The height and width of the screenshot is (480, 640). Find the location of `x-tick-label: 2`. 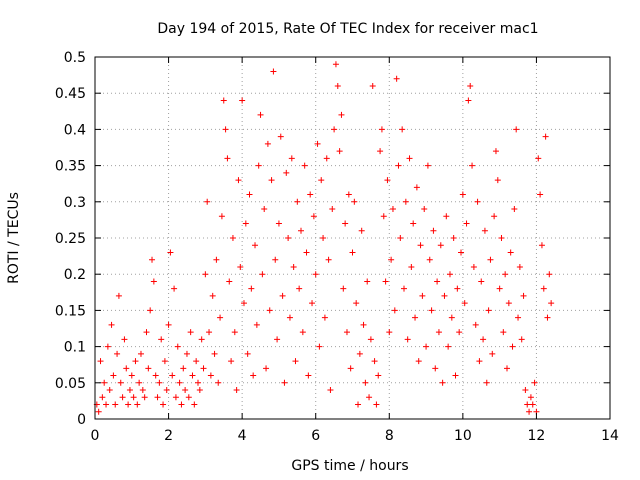

x-tick-label: 2 is located at coordinates (168, 436).